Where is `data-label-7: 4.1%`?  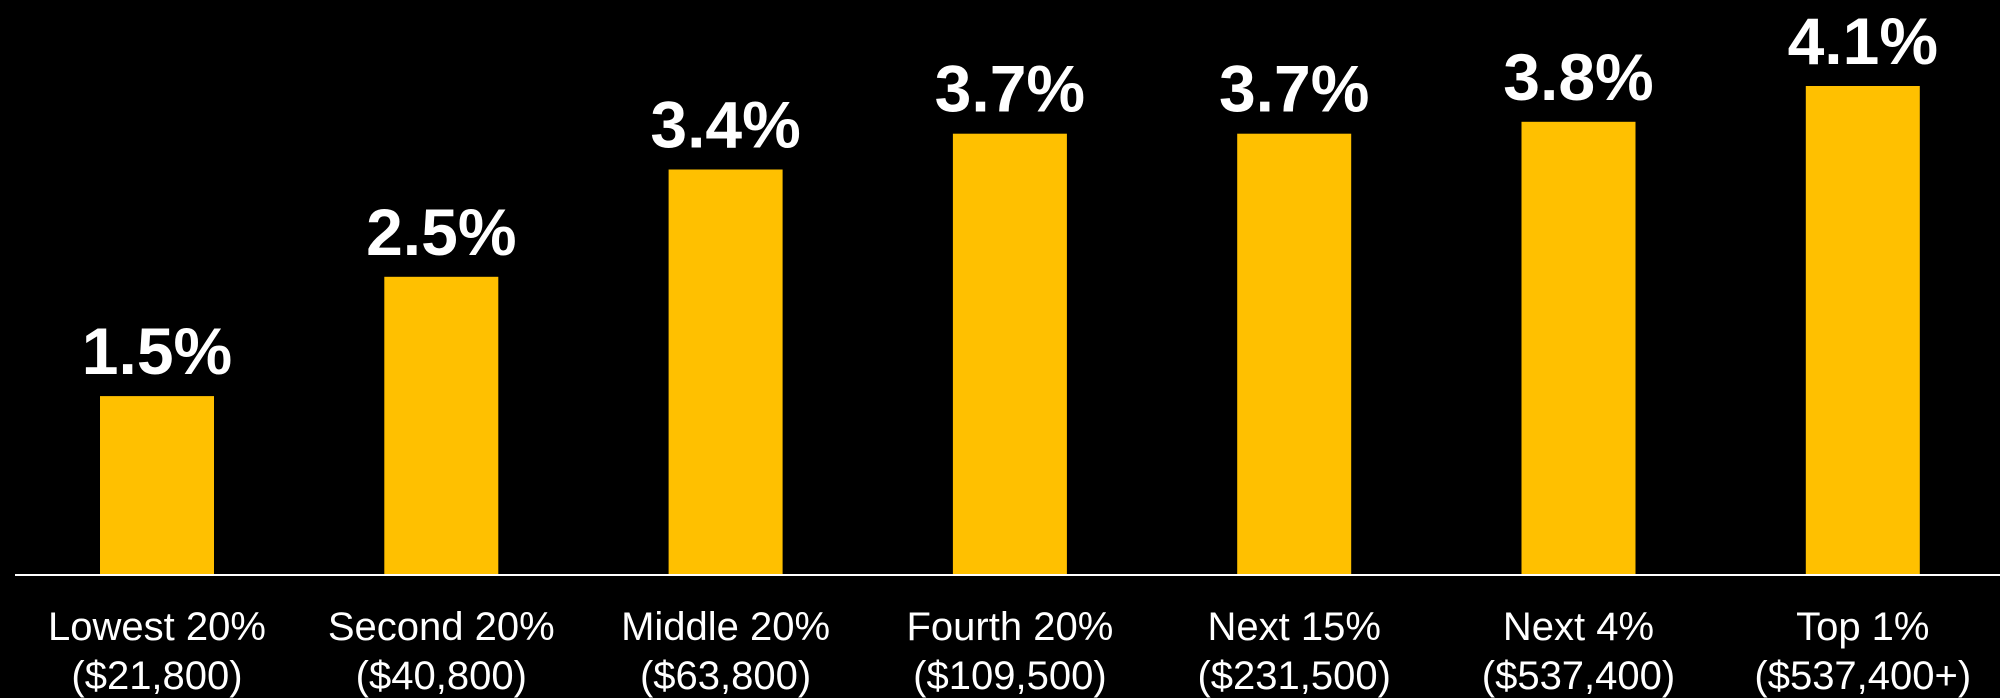
data-label-7: 4.1% is located at coordinates (1863, 41).